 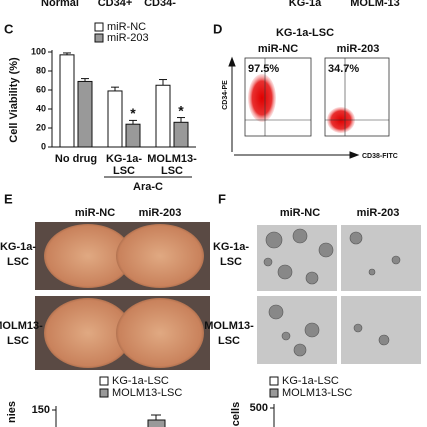 What do you see at coordinates (128, 38) in the screenshot?
I see `legend-label: miR-203` at bounding box center [128, 38].